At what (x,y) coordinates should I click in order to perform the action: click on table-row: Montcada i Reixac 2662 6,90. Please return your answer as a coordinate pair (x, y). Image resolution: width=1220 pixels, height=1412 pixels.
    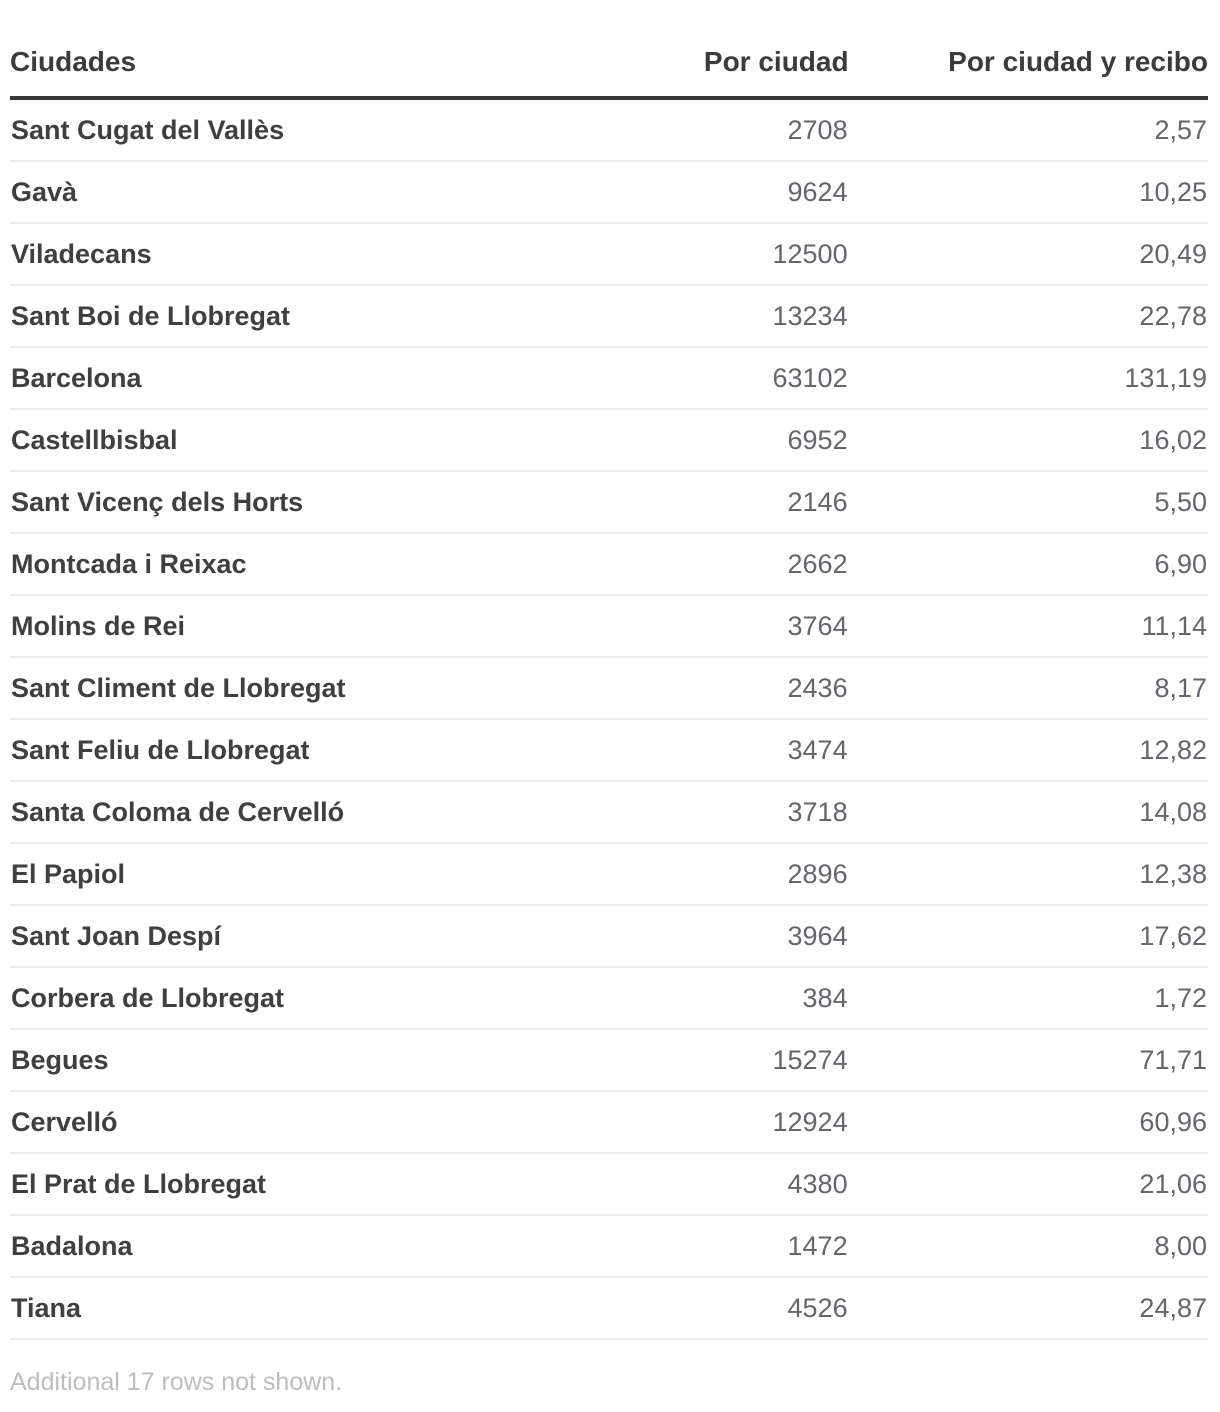
    Looking at the image, I should click on (609, 564).